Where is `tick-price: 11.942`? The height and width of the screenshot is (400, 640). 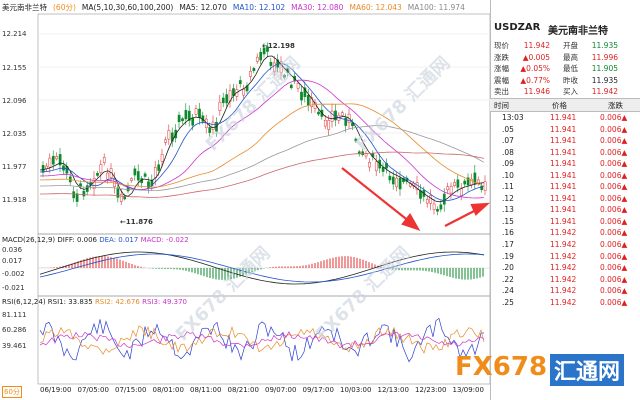 tick-price: 11.942 is located at coordinates (563, 268).